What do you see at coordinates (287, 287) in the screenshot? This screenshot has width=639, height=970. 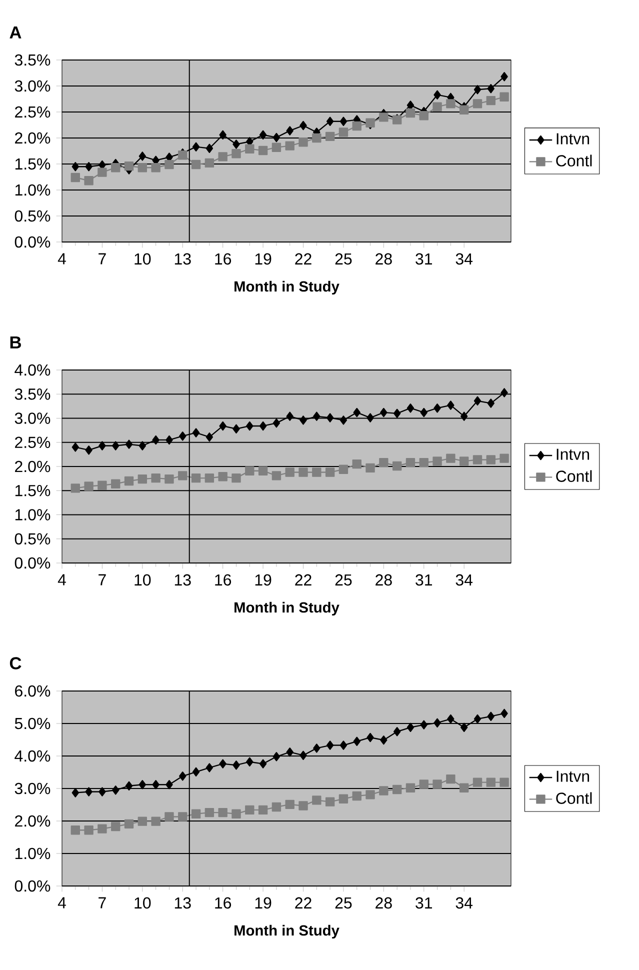 I see `x-axis-title: Month in Study` at bounding box center [287, 287].